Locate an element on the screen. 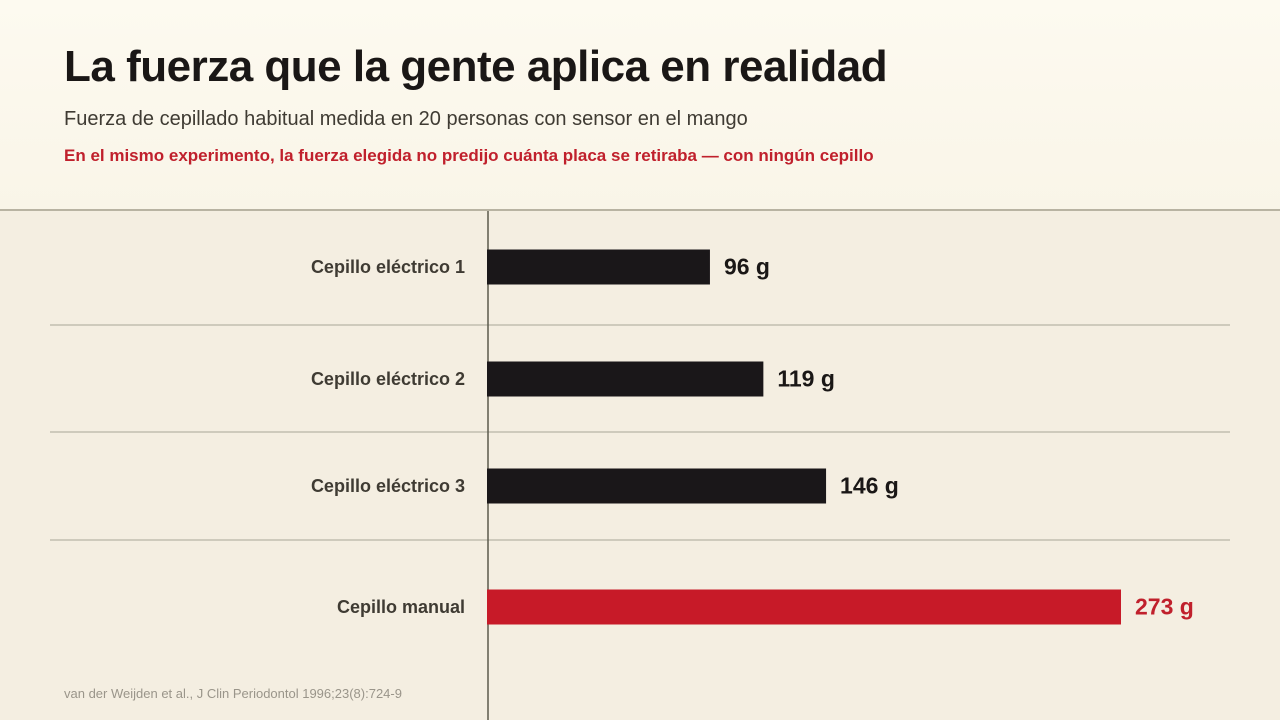 The width and height of the screenshot is (1280, 720). category-label: Cepillo eléctrico 3 is located at coordinates (388, 486).